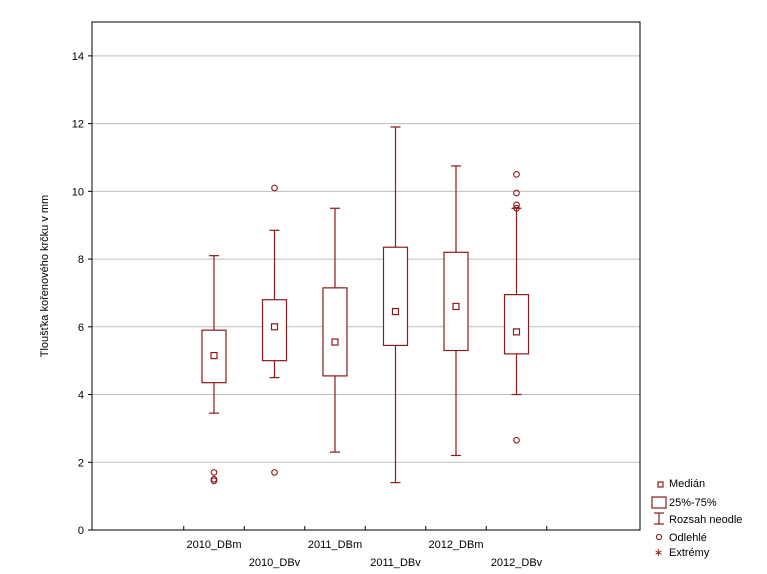 The image size is (767, 574). Describe the element at coordinates (81, 531) in the screenshot. I see `y-tick-label: 0` at that location.